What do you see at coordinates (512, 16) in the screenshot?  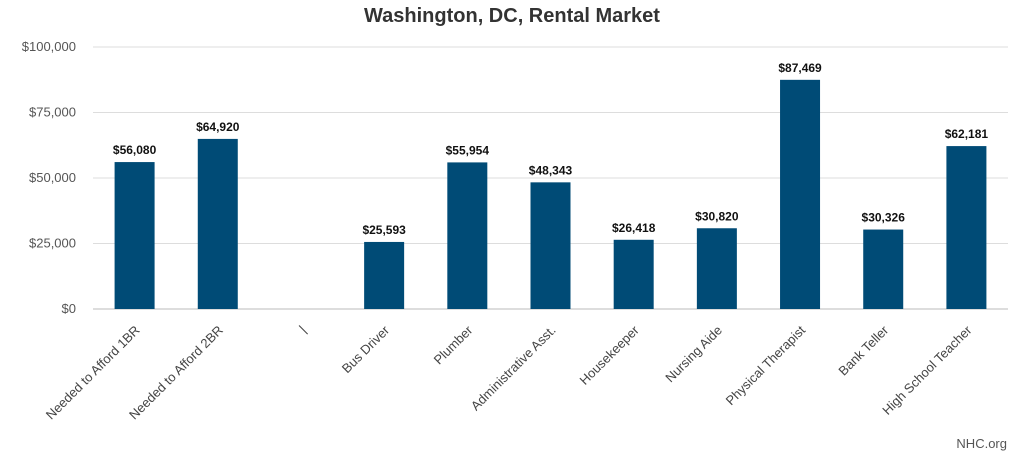 I see `chart-title: Washington, DC, Rental Market` at bounding box center [512, 16].